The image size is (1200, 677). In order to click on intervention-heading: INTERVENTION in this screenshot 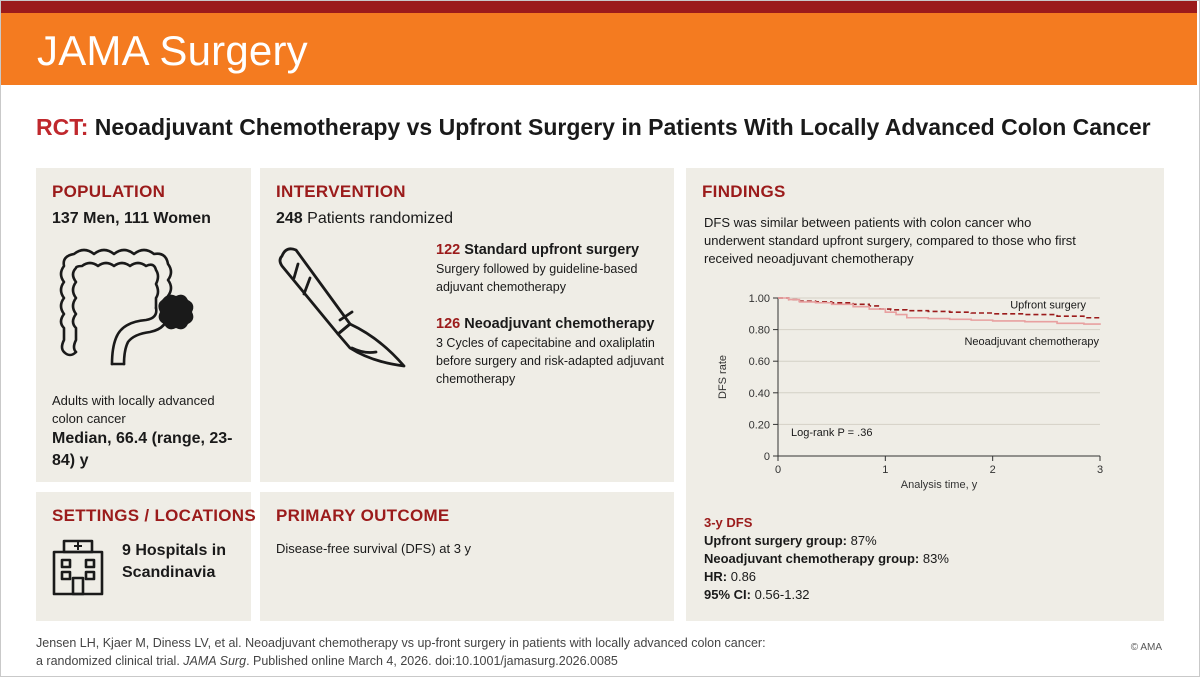, I will do `click(341, 191)`.